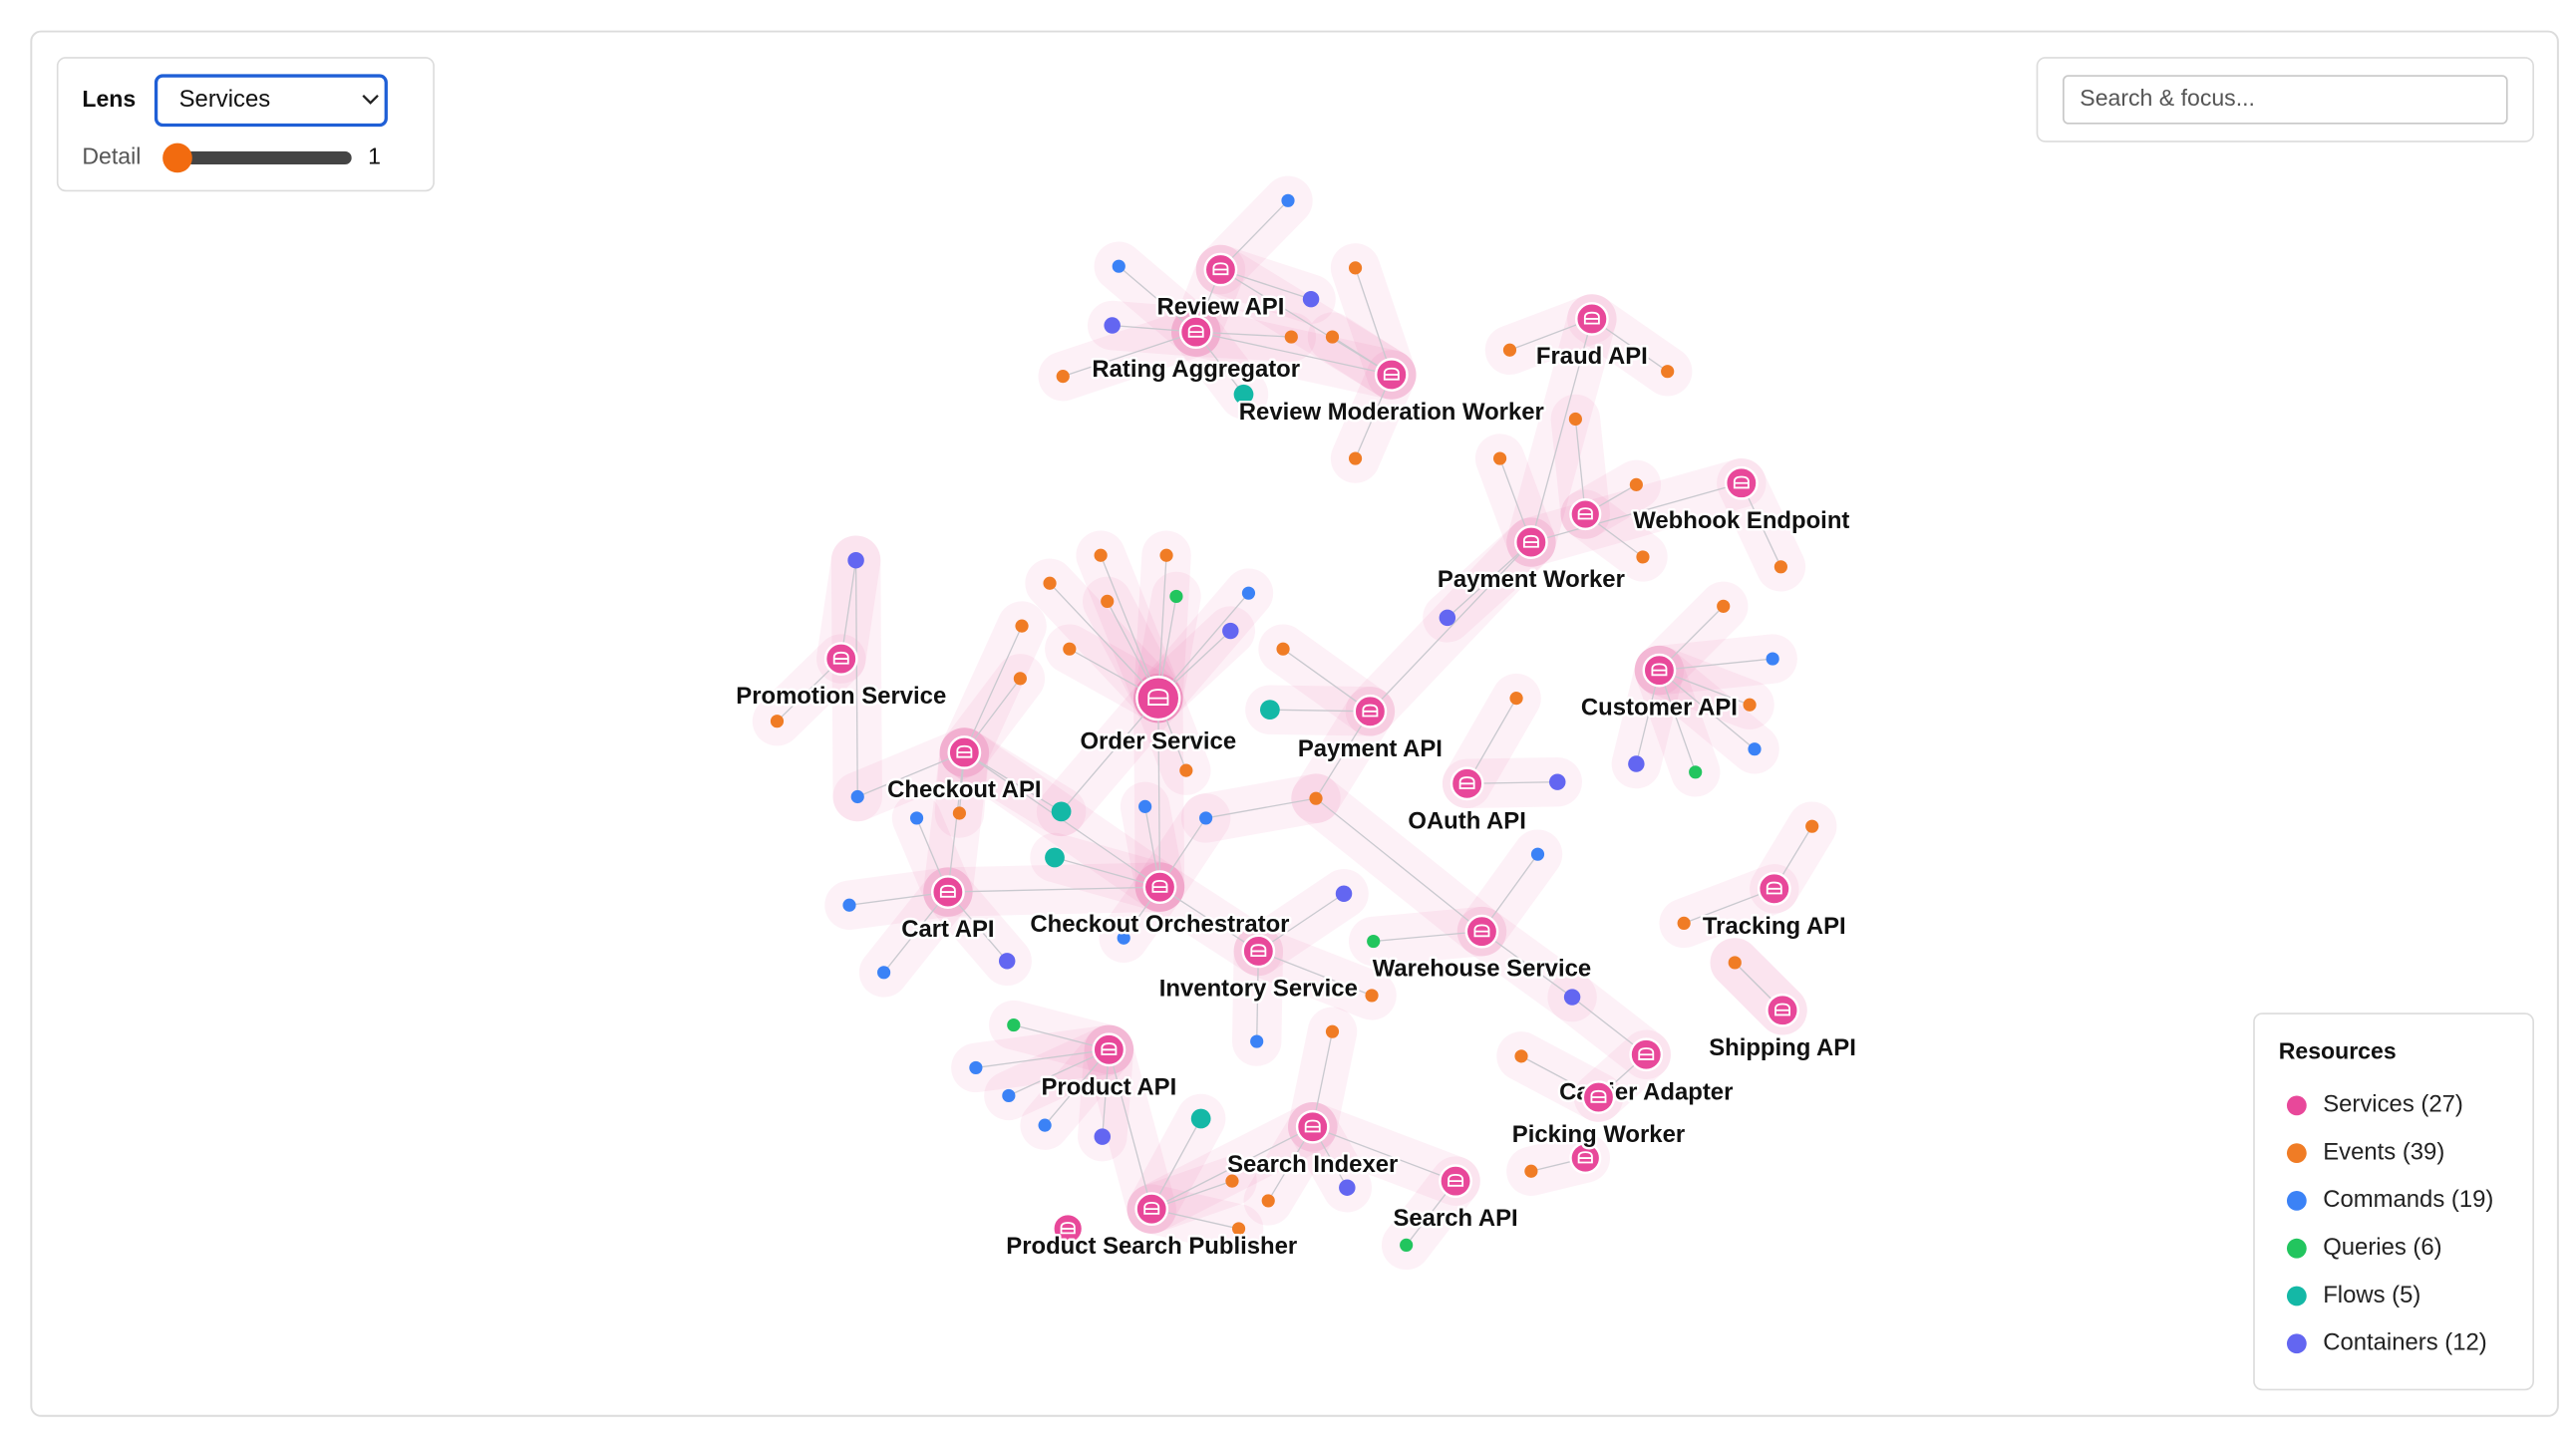 Image resolution: width=2576 pixels, height=1449 pixels. What do you see at coordinates (2285, 100) in the screenshot?
I see `search-input` at bounding box center [2285, 100].